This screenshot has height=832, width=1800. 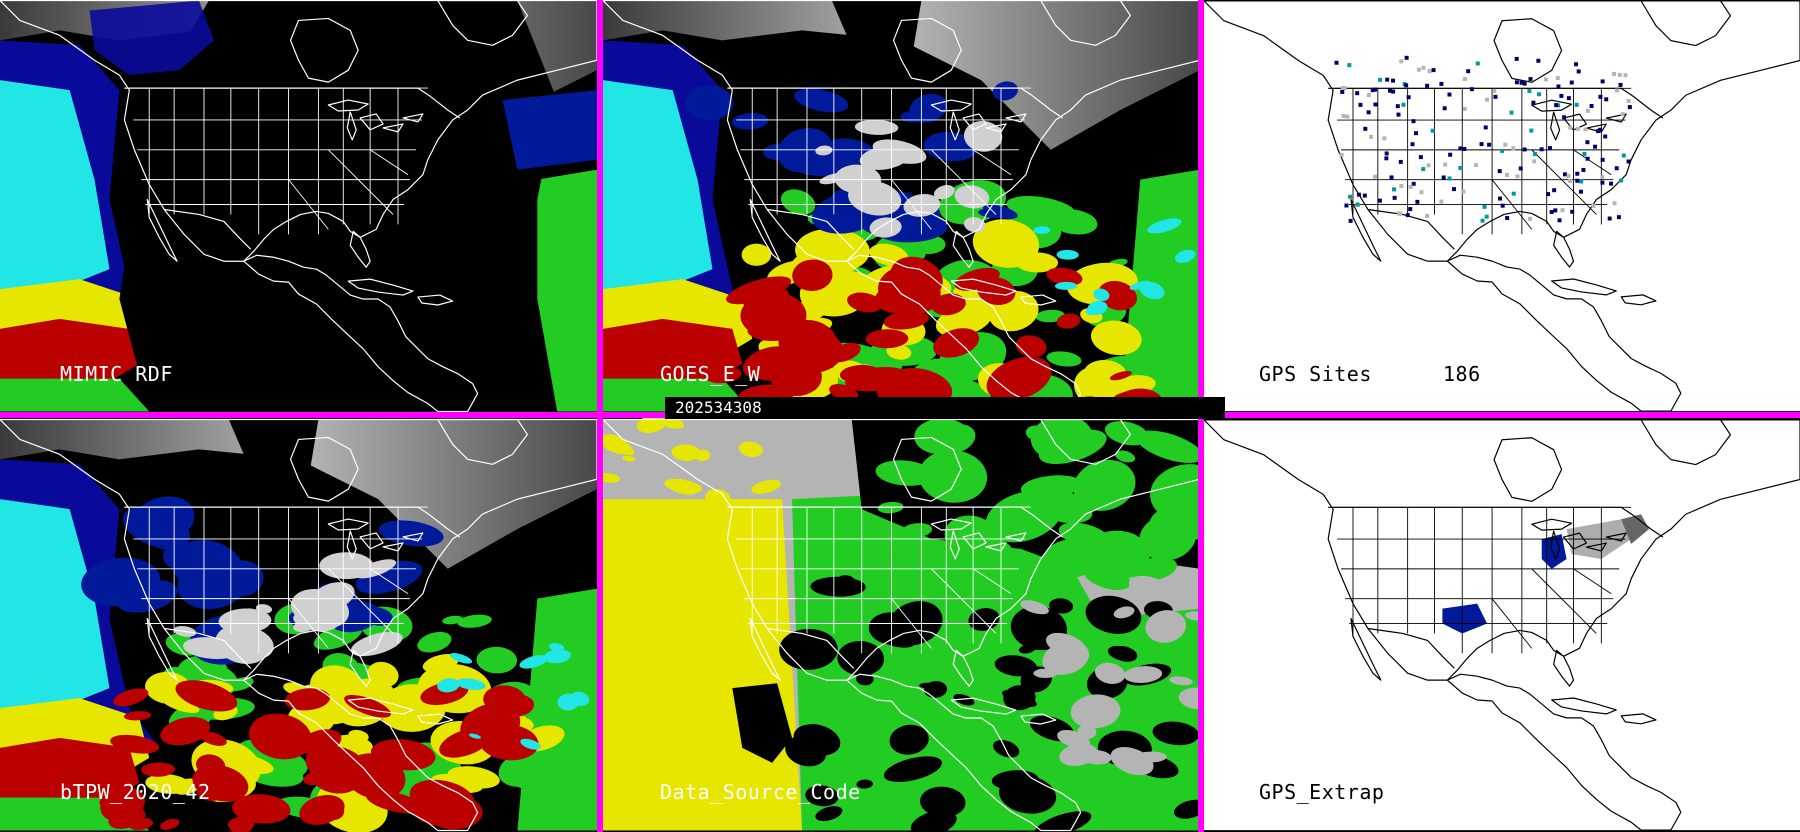 I want to click on source-gray, so click(x=1110, y=675).